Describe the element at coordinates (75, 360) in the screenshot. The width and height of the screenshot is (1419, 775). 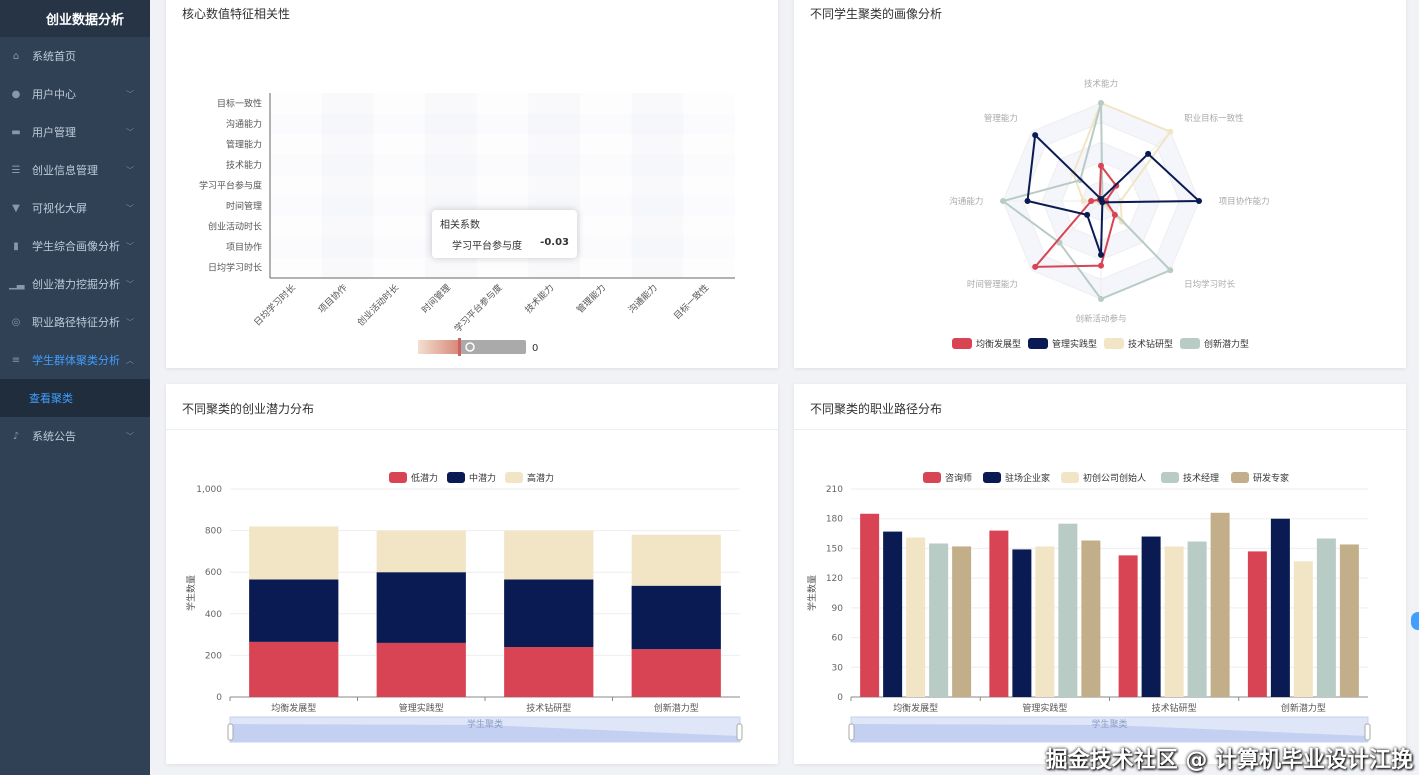
I see `sidebar-item: ≡ 学生群体聚类分析 ︿` at that location.